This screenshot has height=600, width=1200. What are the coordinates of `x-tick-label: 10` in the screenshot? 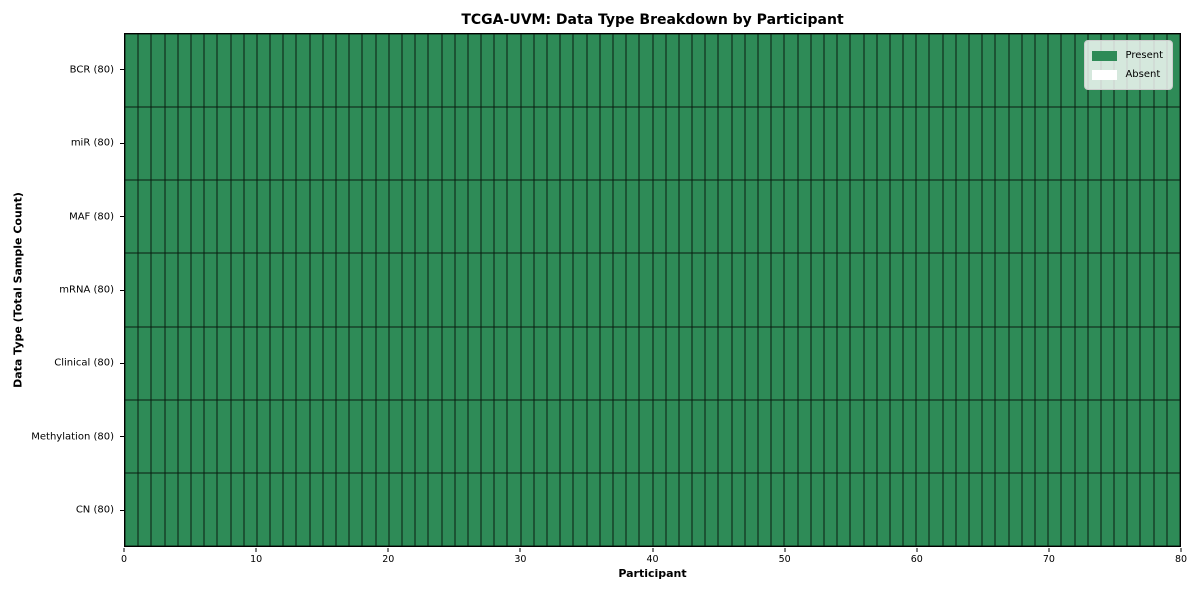 It's located at (256, 559).